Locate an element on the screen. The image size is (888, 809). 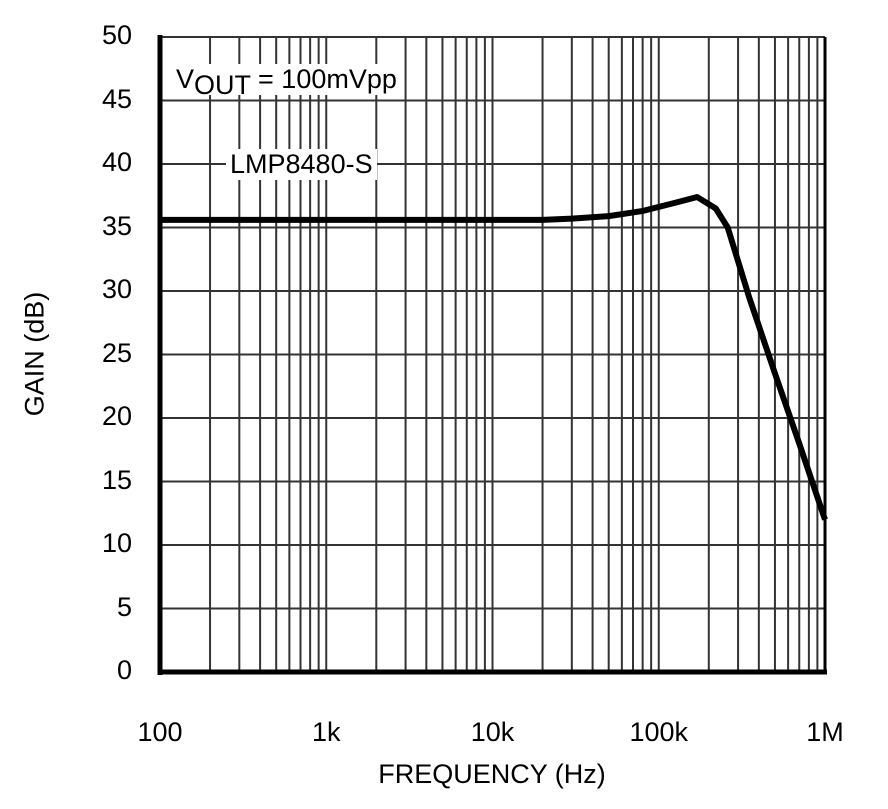
y-tick-label: 50 is located at coordinates (116, 35).